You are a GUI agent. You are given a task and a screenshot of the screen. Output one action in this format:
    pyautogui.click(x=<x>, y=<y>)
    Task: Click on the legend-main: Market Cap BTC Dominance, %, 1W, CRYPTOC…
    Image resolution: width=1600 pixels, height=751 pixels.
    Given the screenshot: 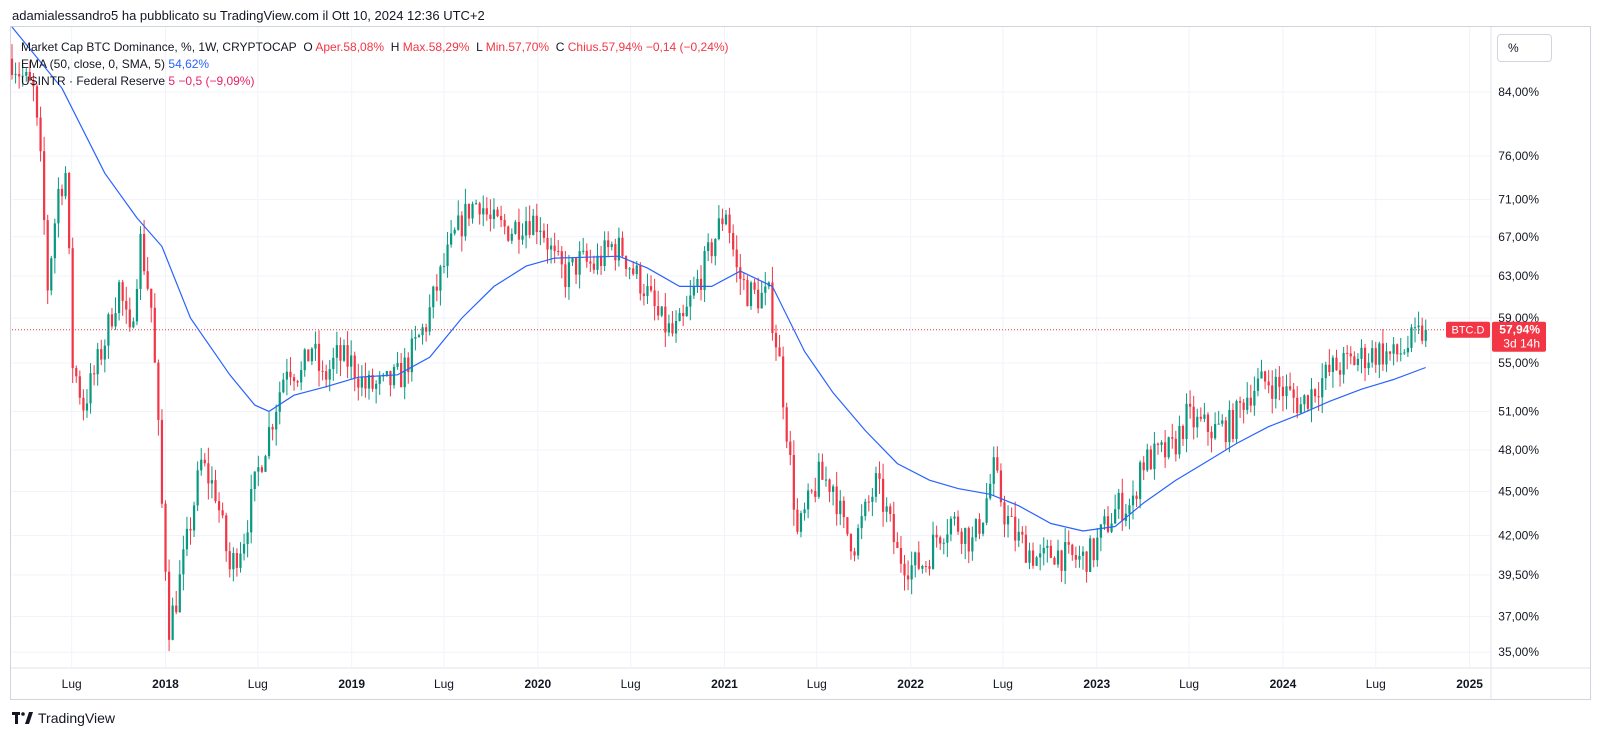 What is the action you would take?
    pyautogui.click(x=375, y=47)
    